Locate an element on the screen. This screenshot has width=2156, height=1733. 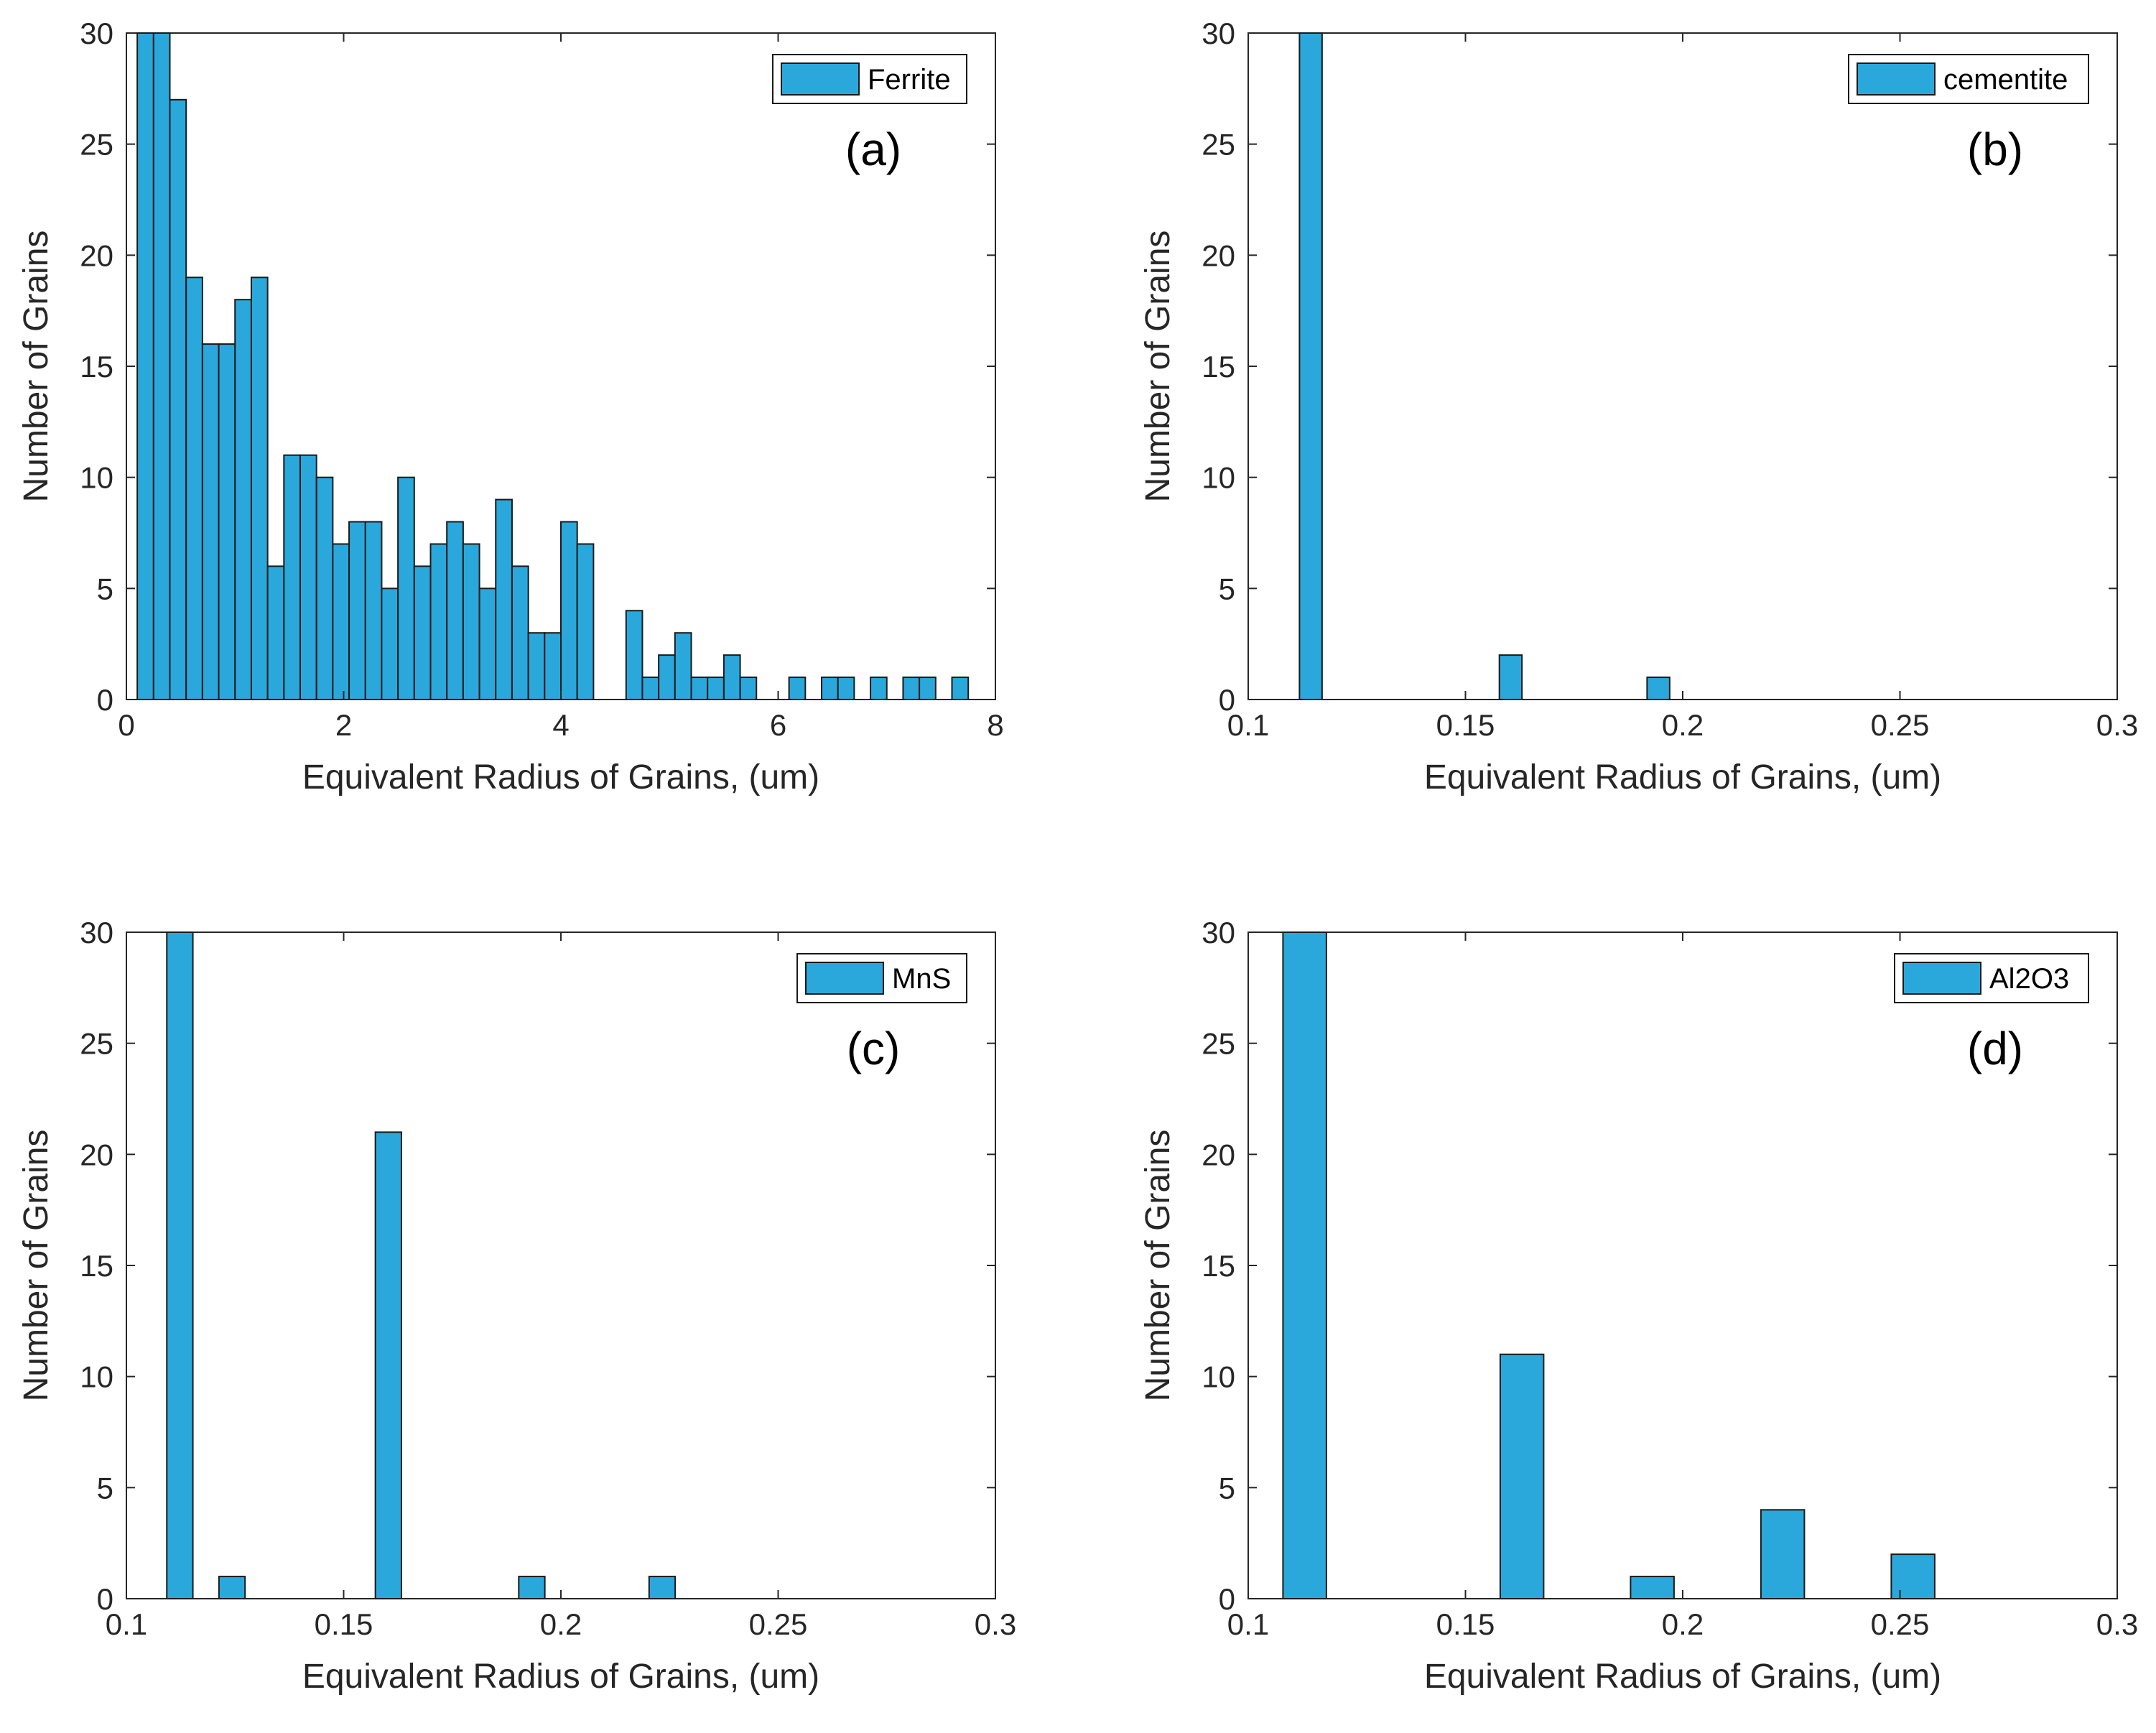
legend: MnS is located at coordinates (881, 978).